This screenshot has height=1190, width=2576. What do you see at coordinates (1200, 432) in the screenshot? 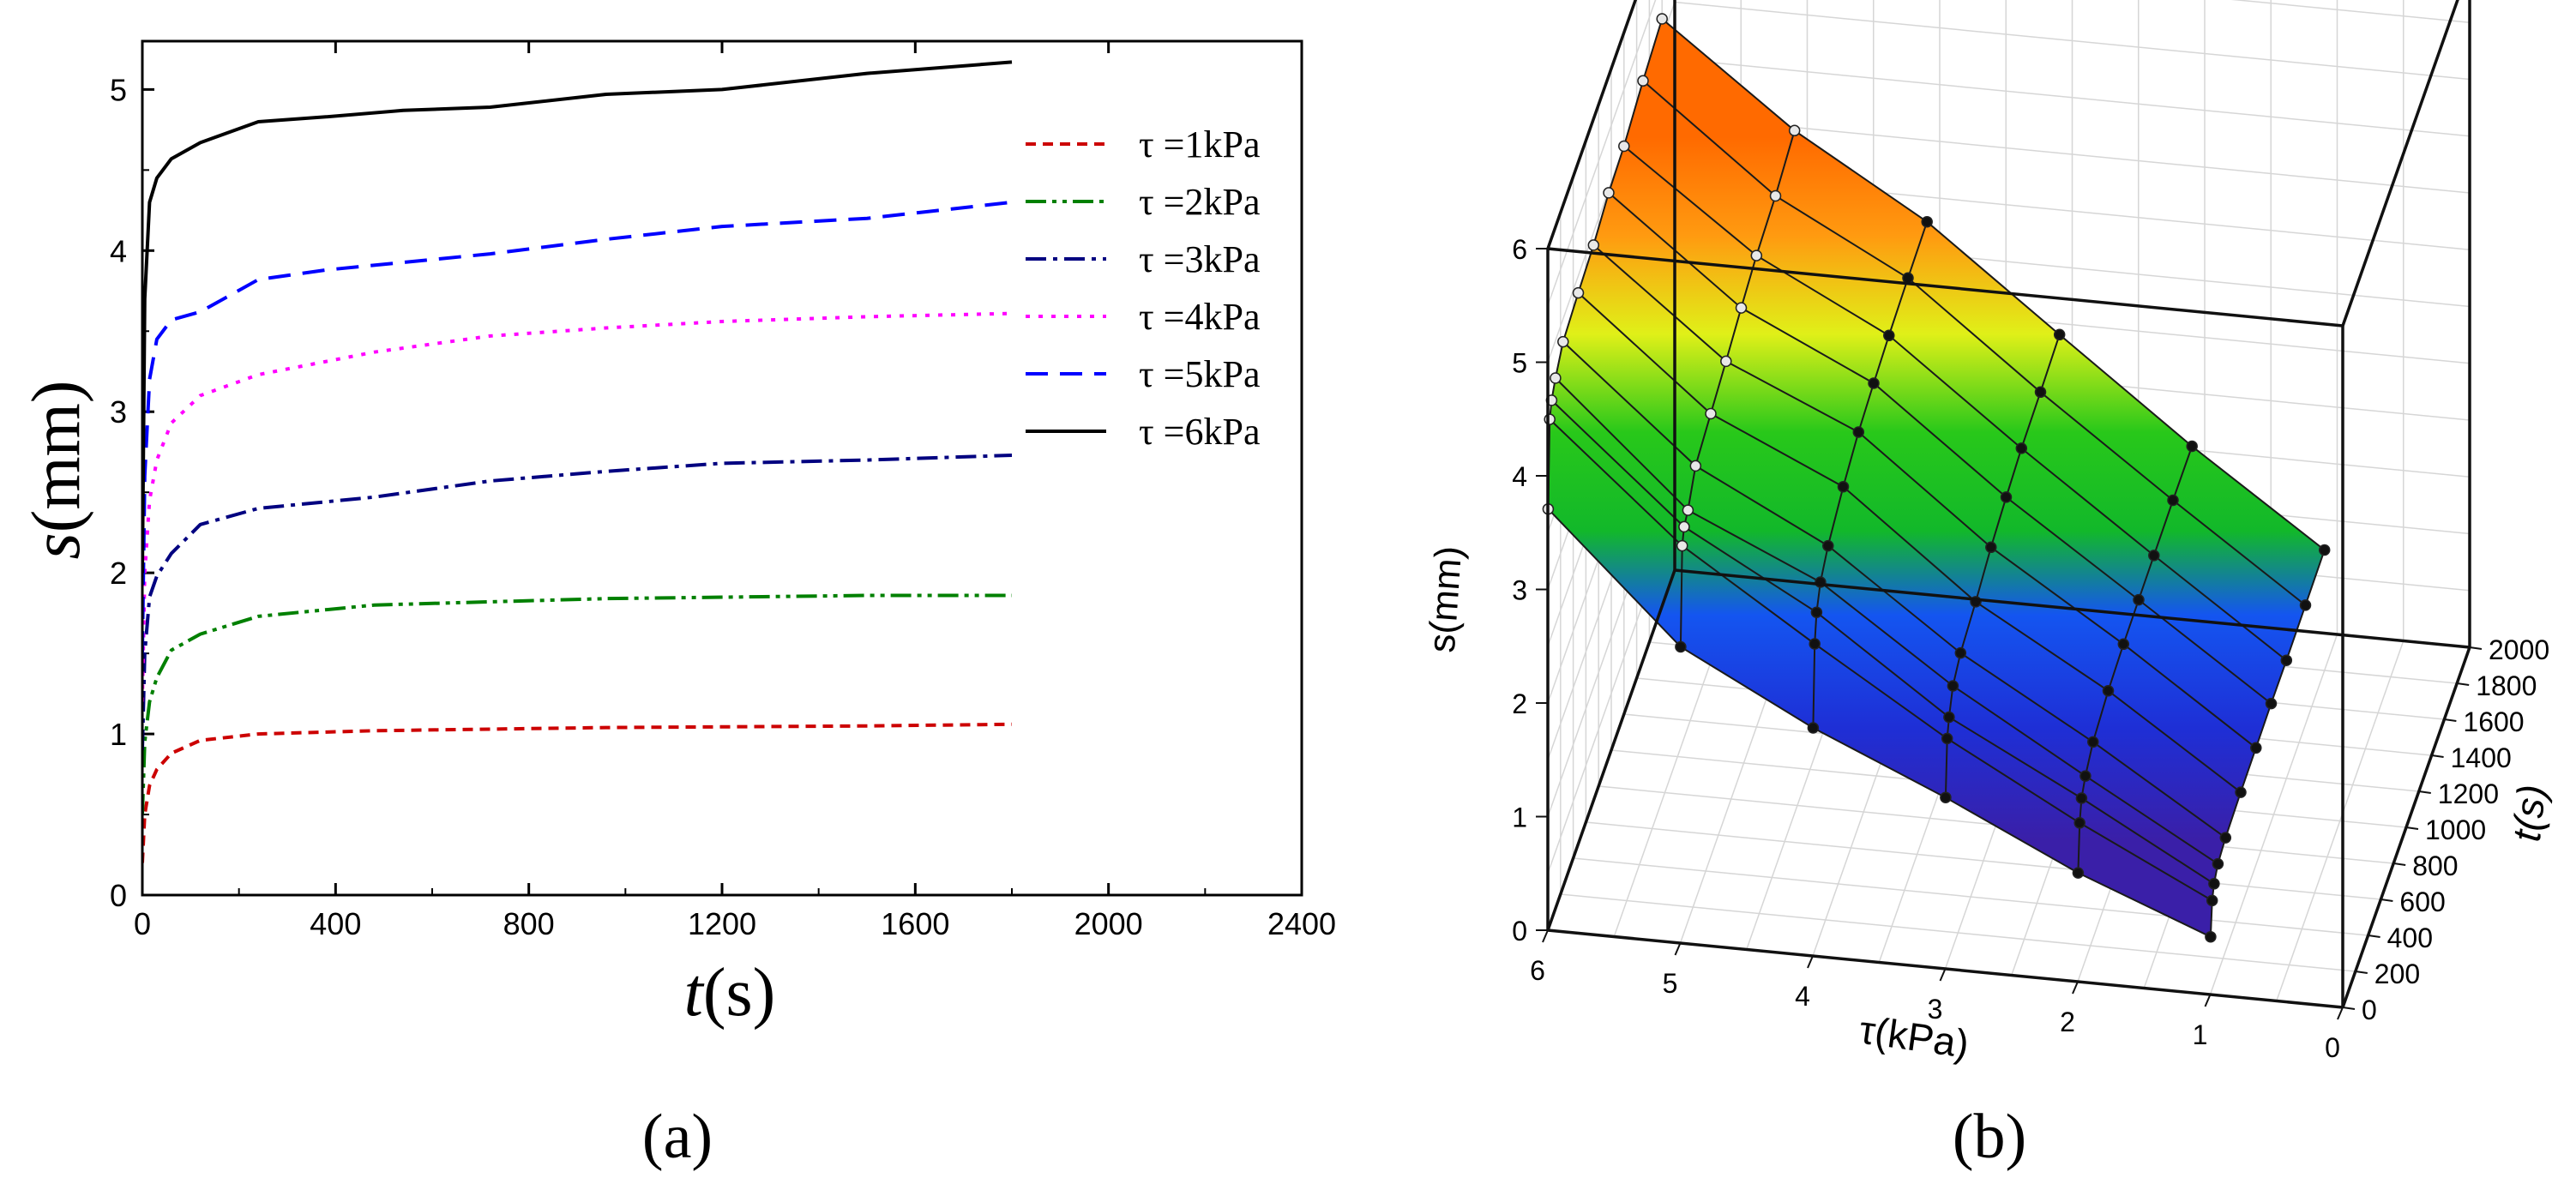
I see `legend-label: τ =6kPa` at bounding box center [1200, 432].